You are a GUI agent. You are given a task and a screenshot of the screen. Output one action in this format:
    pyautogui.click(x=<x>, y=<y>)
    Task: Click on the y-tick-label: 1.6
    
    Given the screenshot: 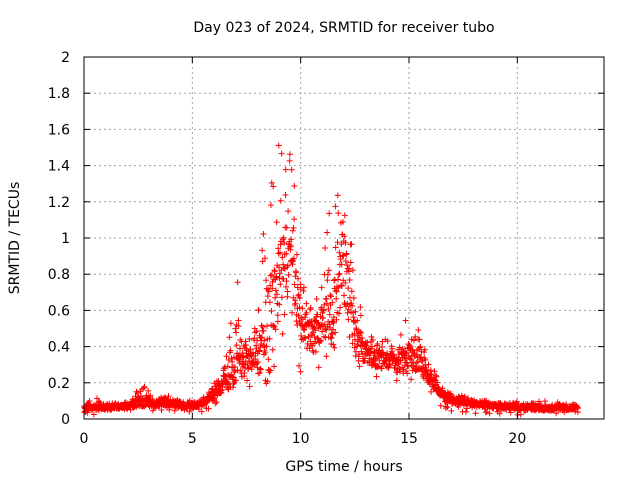 What is the action you would take?
    pyautogui.click(x=59, y=130)
    